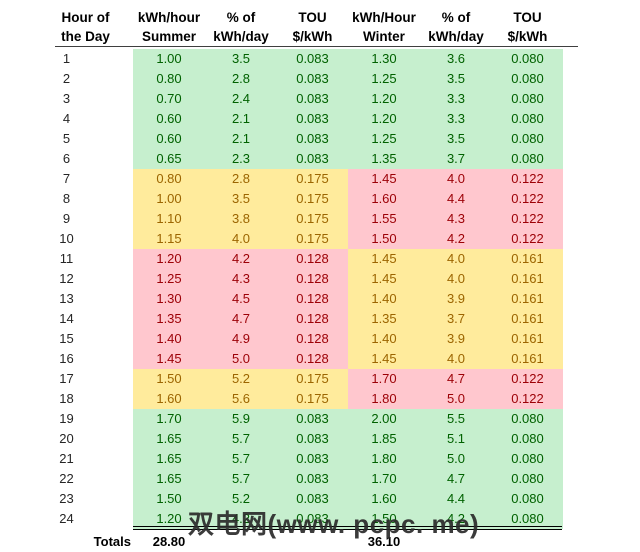 Image resolution: width=640 pixels, height=552 pixels. I want to click on table-row: 24 1.20 4.2 0.083 1.50 4.2 0.080, so click(320, 519).